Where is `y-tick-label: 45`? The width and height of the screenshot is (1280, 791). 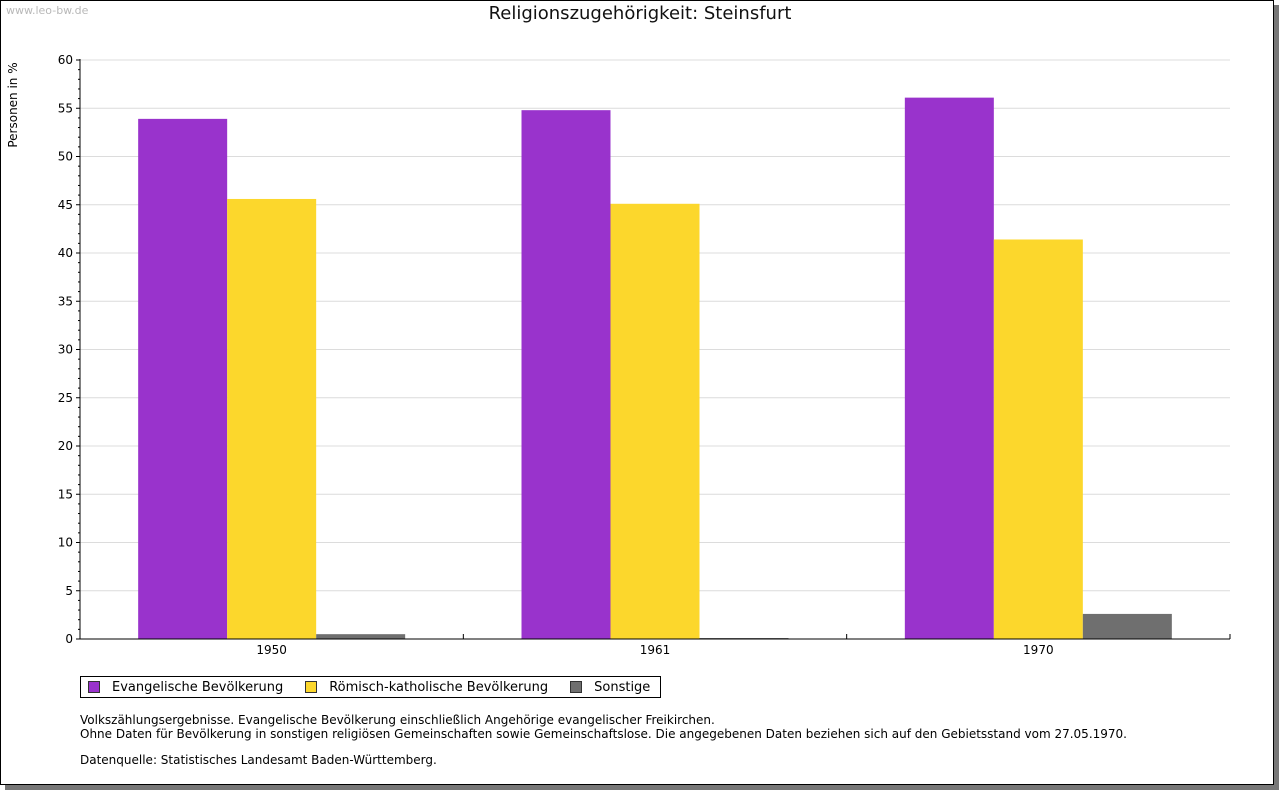
y-tick-label: 45 is located at coordinates (65, 205).